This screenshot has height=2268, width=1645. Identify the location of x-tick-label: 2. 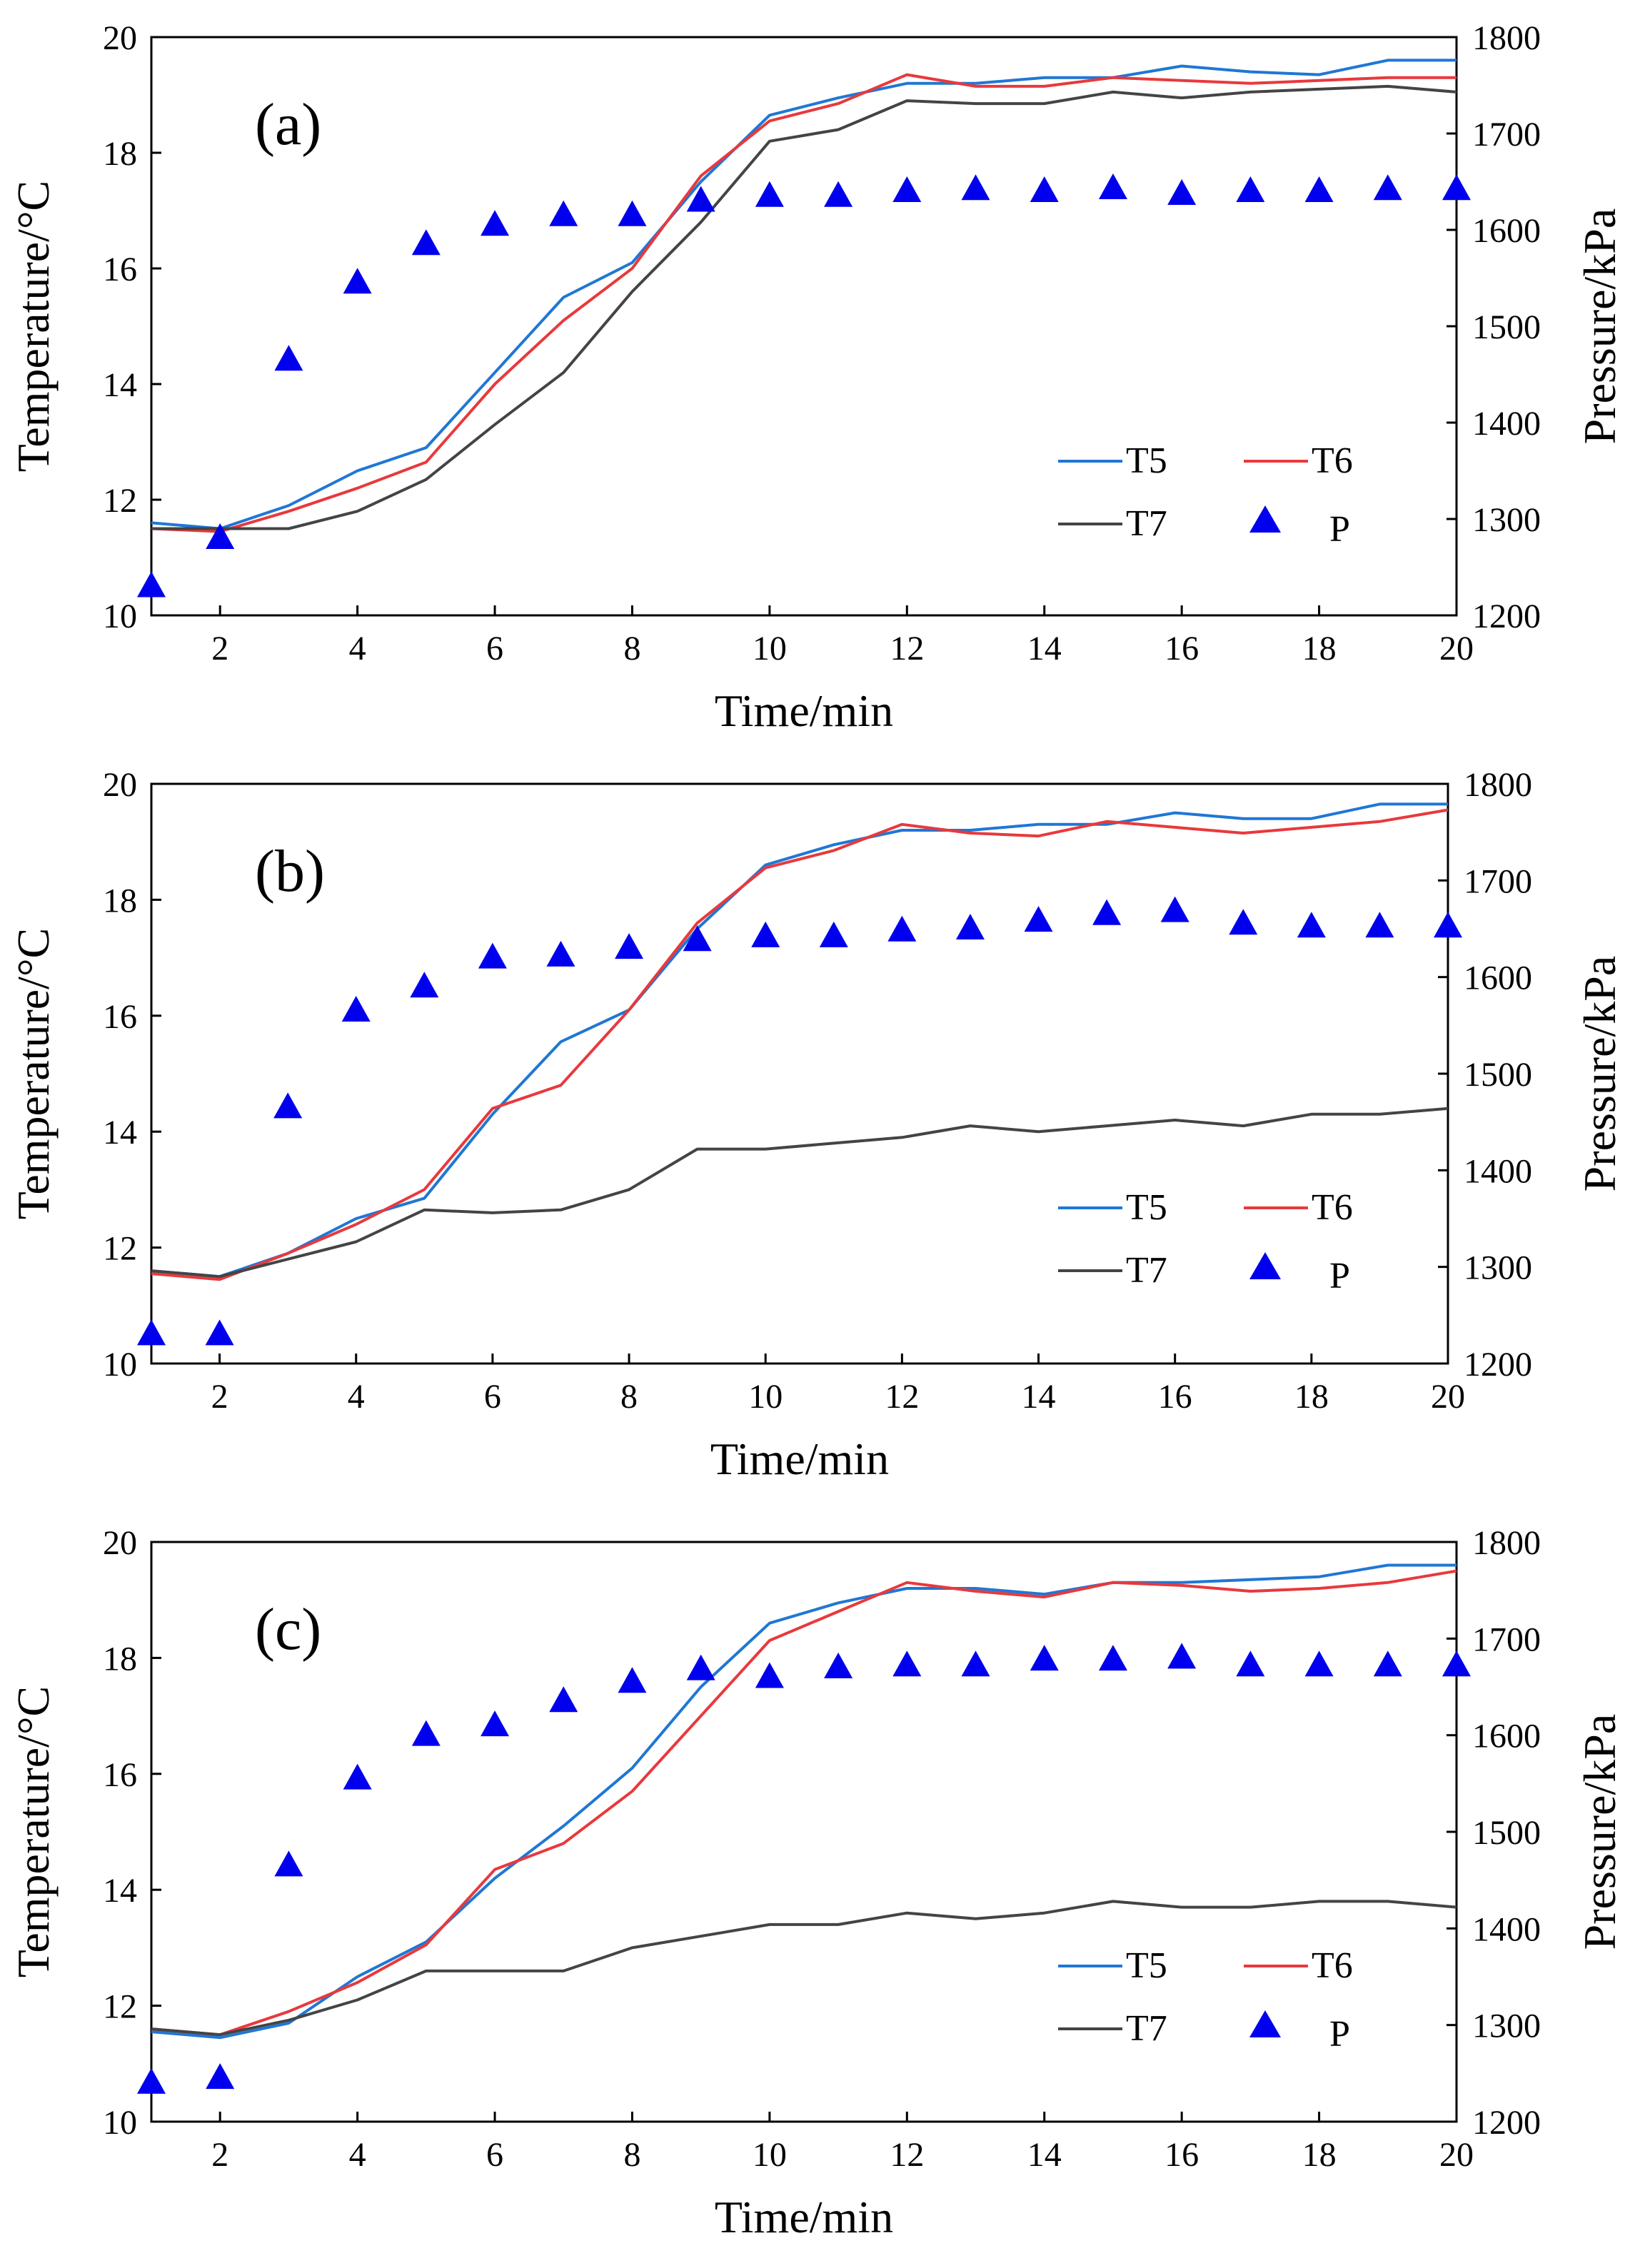
(219, 648).